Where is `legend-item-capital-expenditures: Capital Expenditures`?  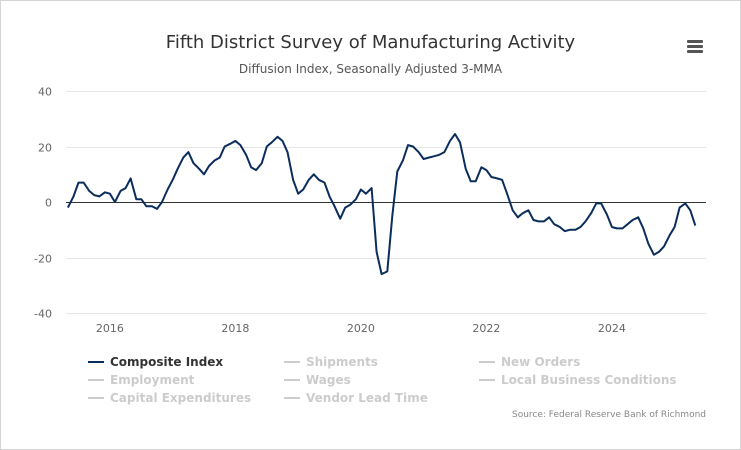
legend-item-capital-expenditures: Capital Expenditures is located at coordinates (169, 398).